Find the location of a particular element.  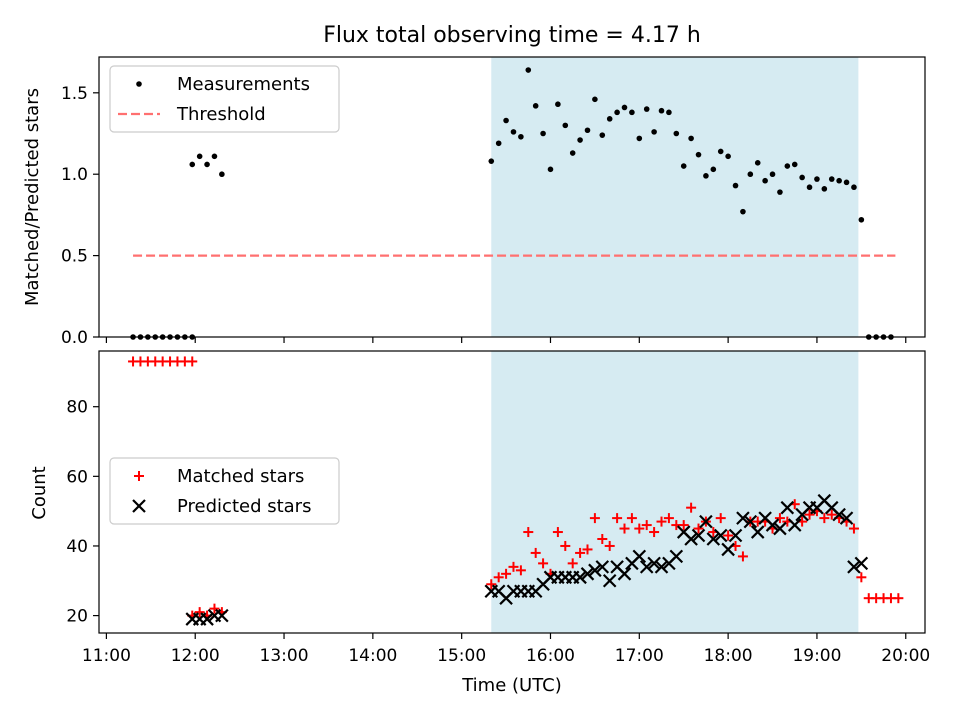

top-y-axis-label: Matched/Predicted stars is located at coordinates (32, 197).